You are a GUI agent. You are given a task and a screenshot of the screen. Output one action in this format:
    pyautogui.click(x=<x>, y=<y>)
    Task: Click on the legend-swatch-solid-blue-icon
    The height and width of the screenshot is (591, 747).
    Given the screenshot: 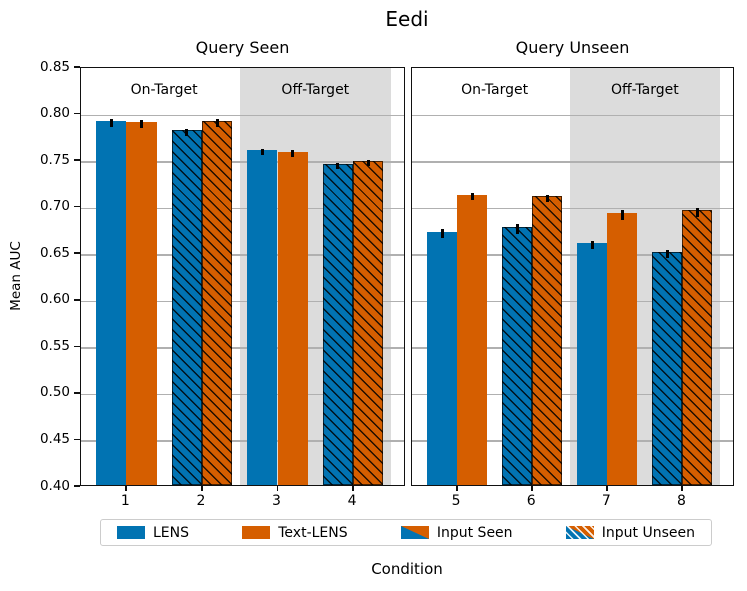 What is the action you would take?
    pyautogui.click(x=131, y=532)
    